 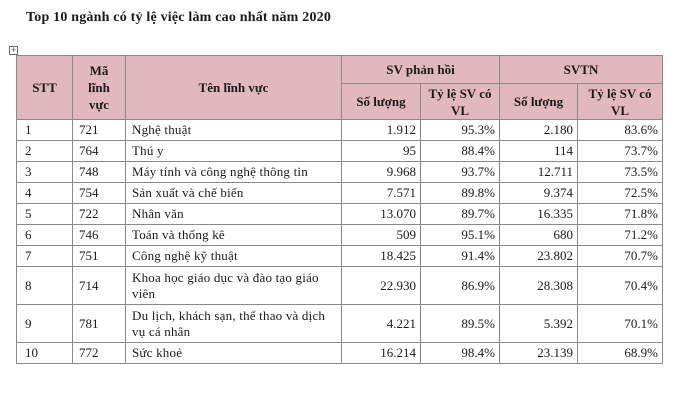 I want to click on cell-ty-le-phan-hoi: 88.4%, so click(x=460, y=151).